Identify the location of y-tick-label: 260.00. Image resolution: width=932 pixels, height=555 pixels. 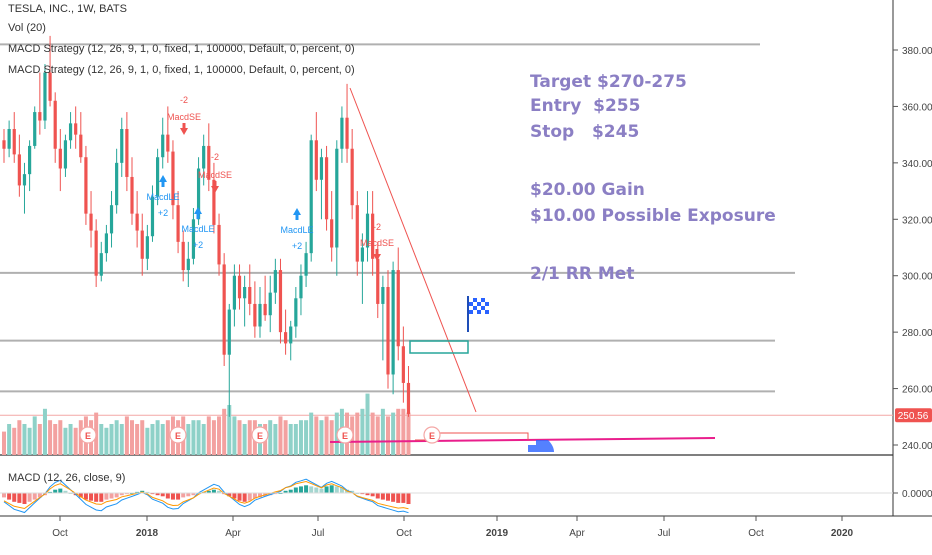
(917, 390).